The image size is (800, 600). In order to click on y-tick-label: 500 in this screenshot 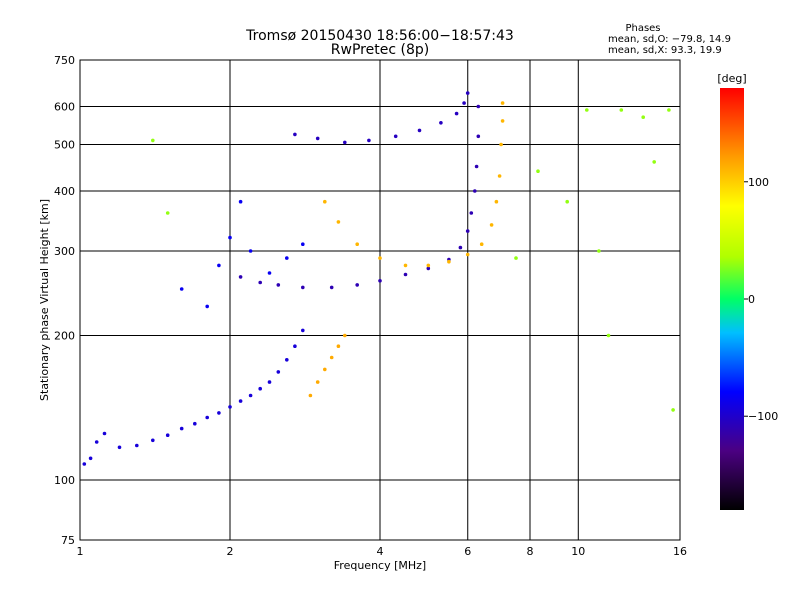, I will do `click(64, 145)`.